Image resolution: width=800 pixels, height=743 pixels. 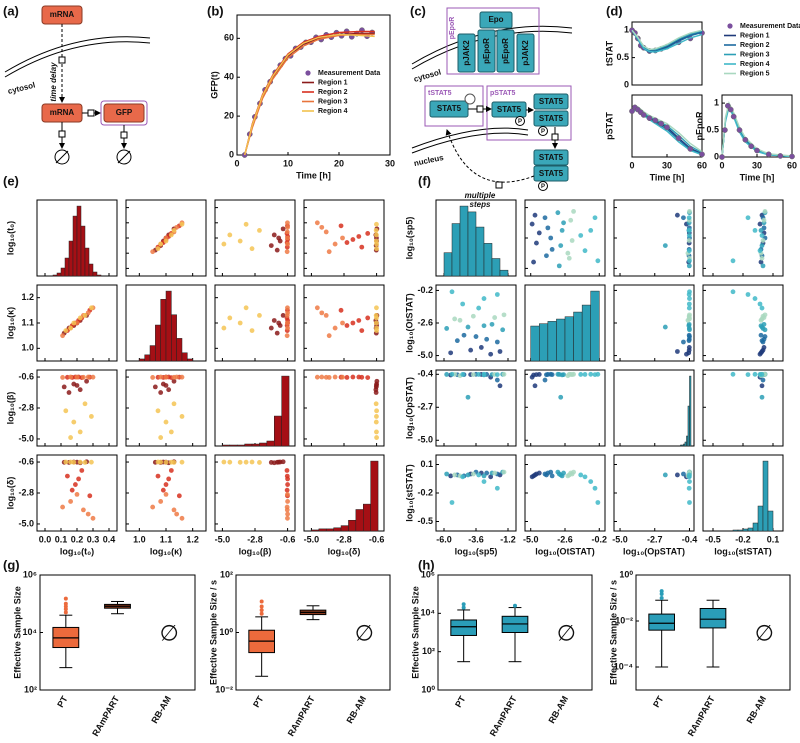 What do you see at coordinates (464, 627) in the screenshot?
I see `box` at bounding box center [464, 627].